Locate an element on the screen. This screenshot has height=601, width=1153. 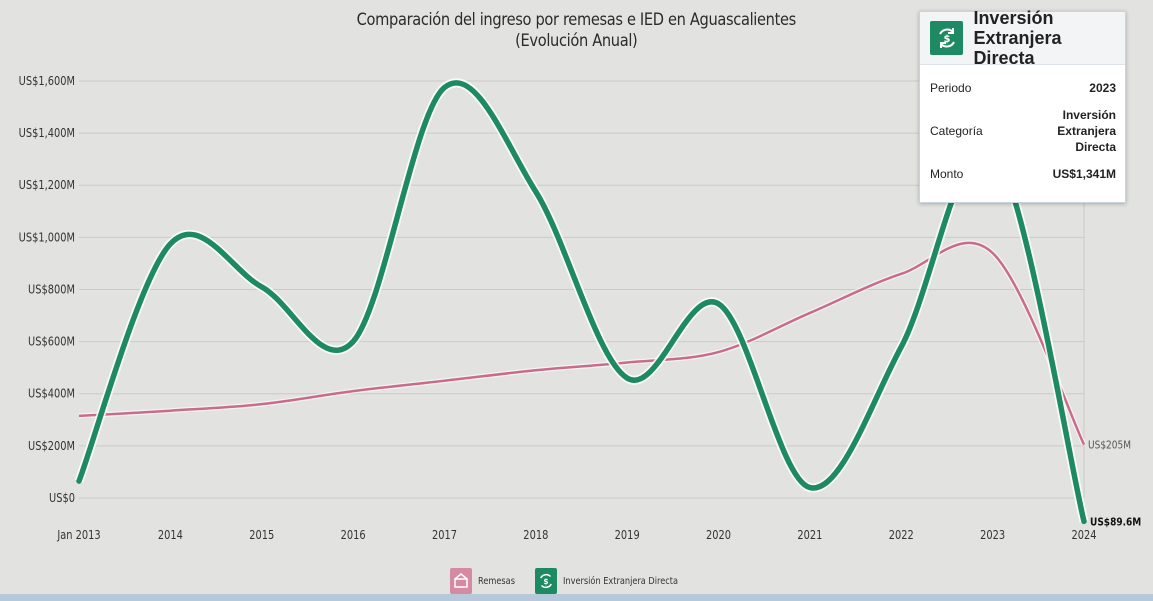
tooltip-value: 2023 is located at coordinates (1102, 88).